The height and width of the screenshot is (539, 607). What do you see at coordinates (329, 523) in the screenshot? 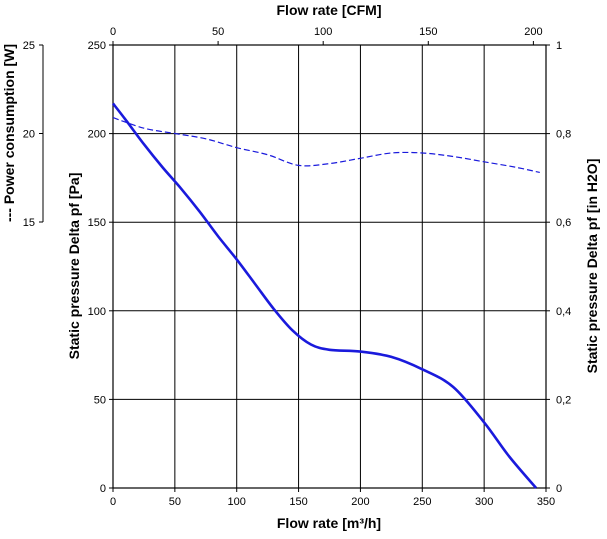
I see `x-axis-bottom-title: Flow rate [m³/h]` at bounding box center [329, 523].